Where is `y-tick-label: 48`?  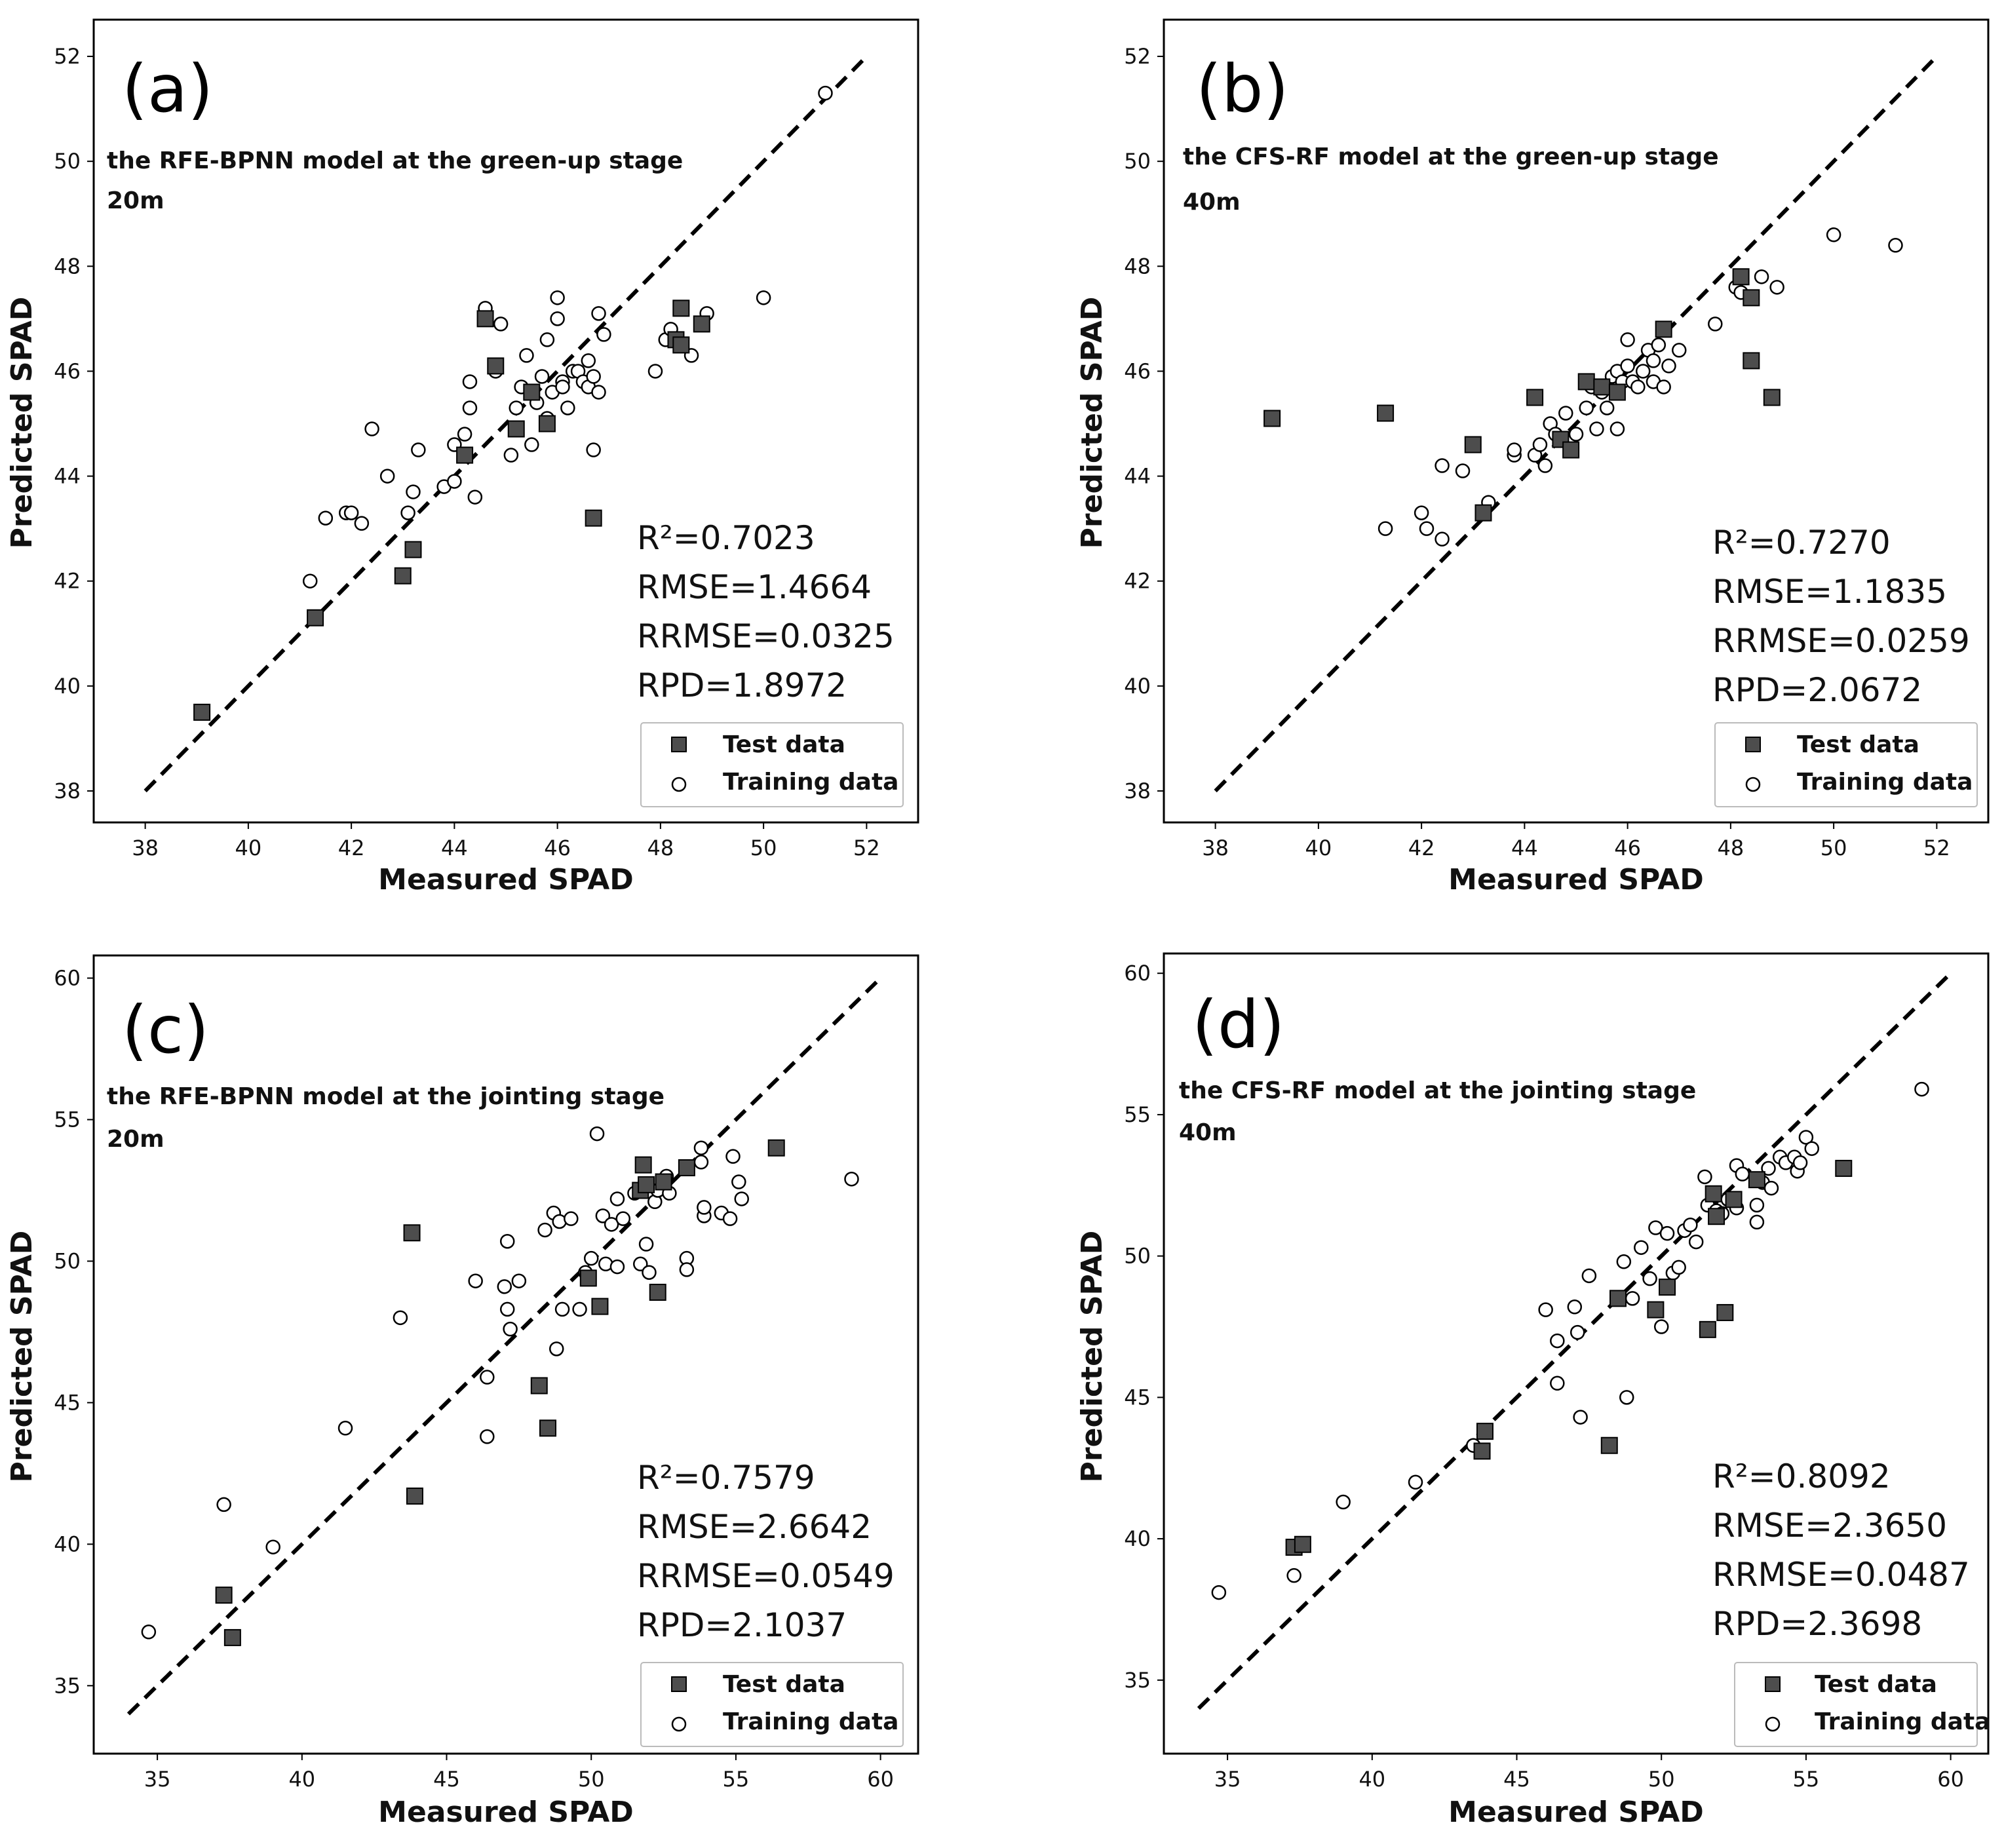
y-tick-label: 48 is located at coordinates (1138, 266).